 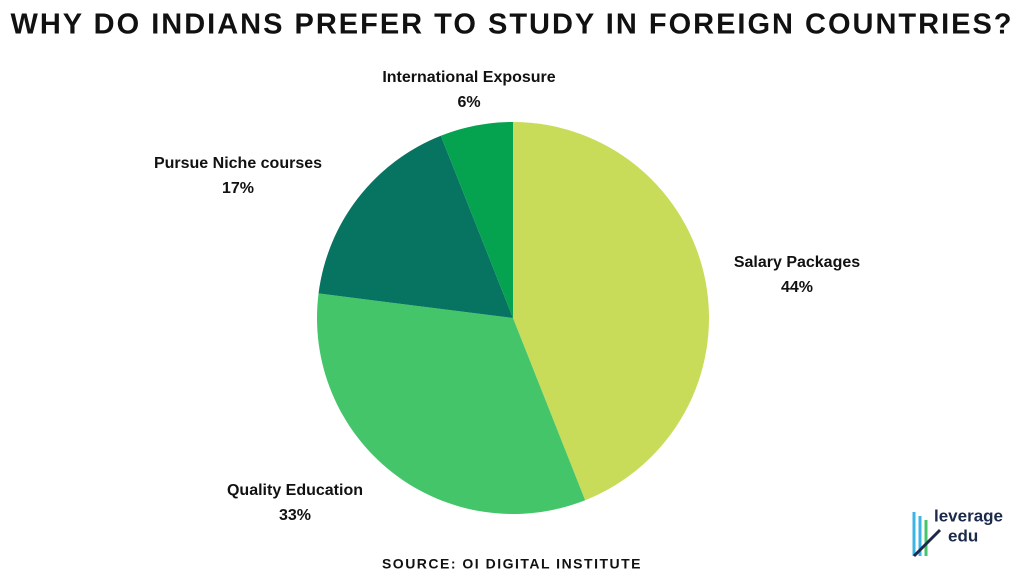 What do you see at coordinates (468, 77) in the screenshot?
I see `slice-label: International Exposure` at bounding box center [468, 77].